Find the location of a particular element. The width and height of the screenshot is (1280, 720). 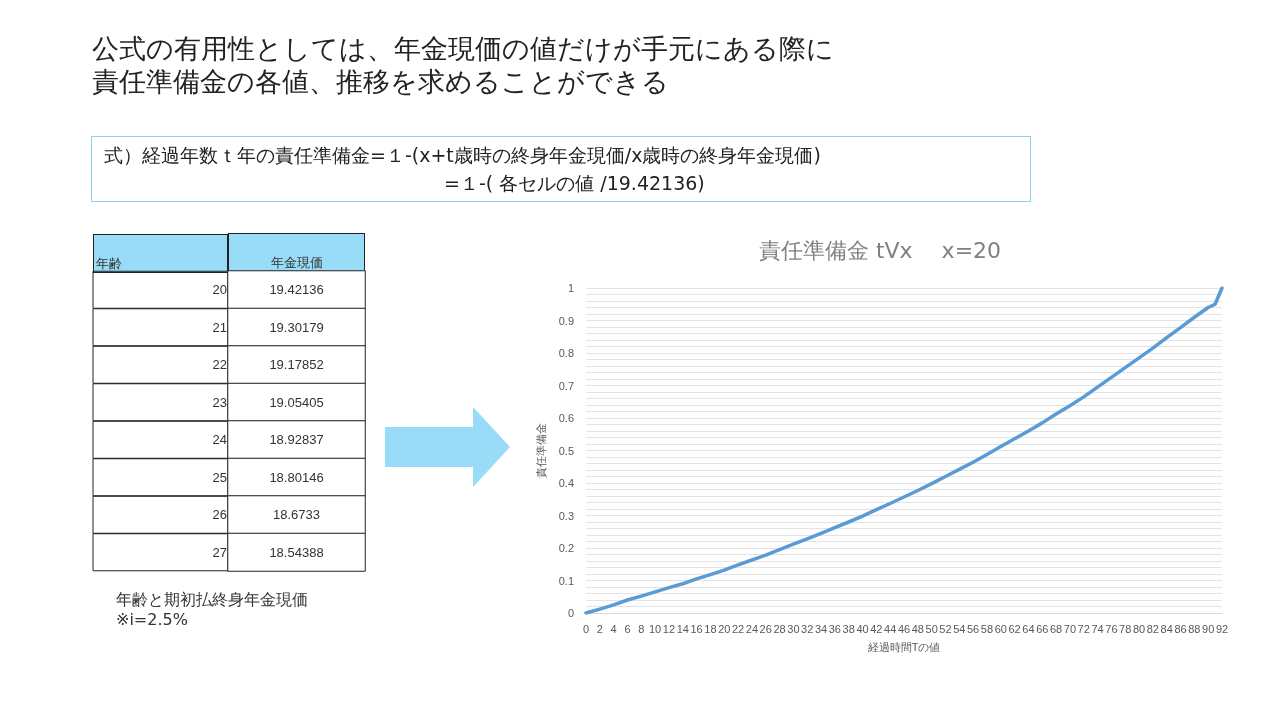

x-tick-label: 44 is located at coordinates (890, 628).